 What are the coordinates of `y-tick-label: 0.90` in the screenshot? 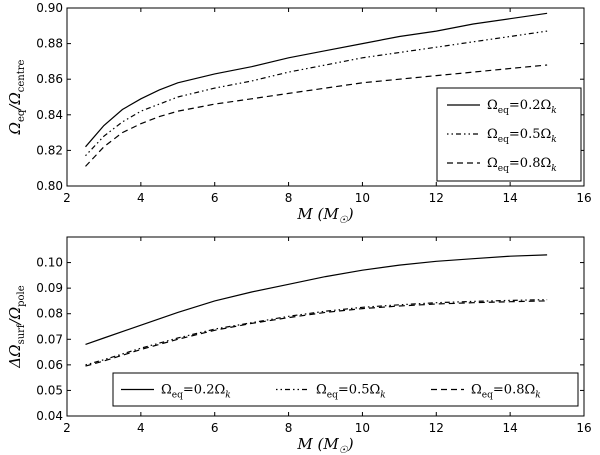 It's located at (49, 8).